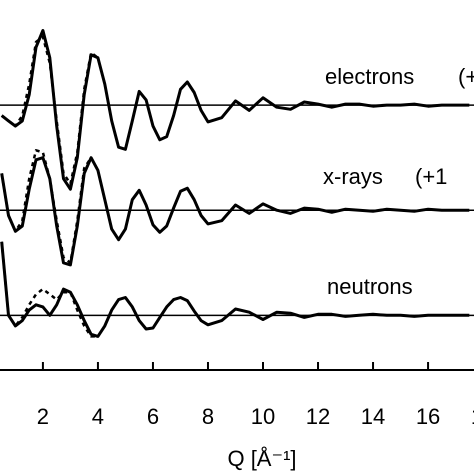 This screenshot has height=474, width=474. What do you see at coordinates (369, 76) in the screenshot?
I see `annotation: electrons` at bounding box center [369, 76].